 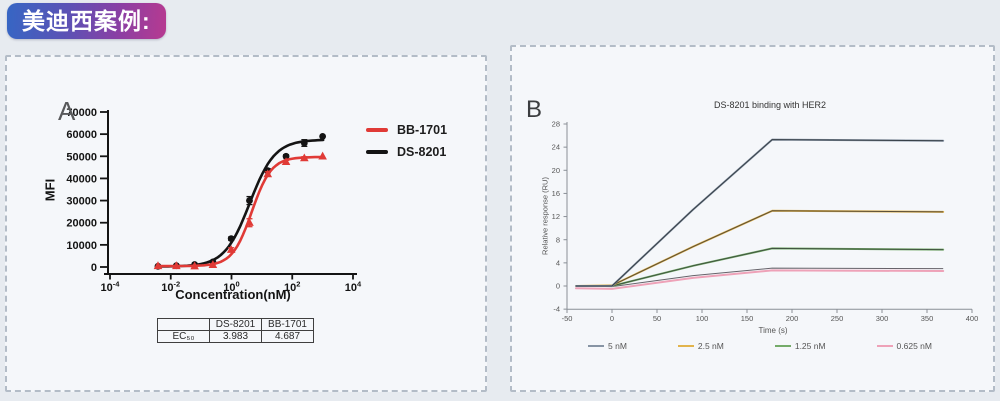 I want to click on legend-b-label: 1.25 nM, so click(x=810, y=346).